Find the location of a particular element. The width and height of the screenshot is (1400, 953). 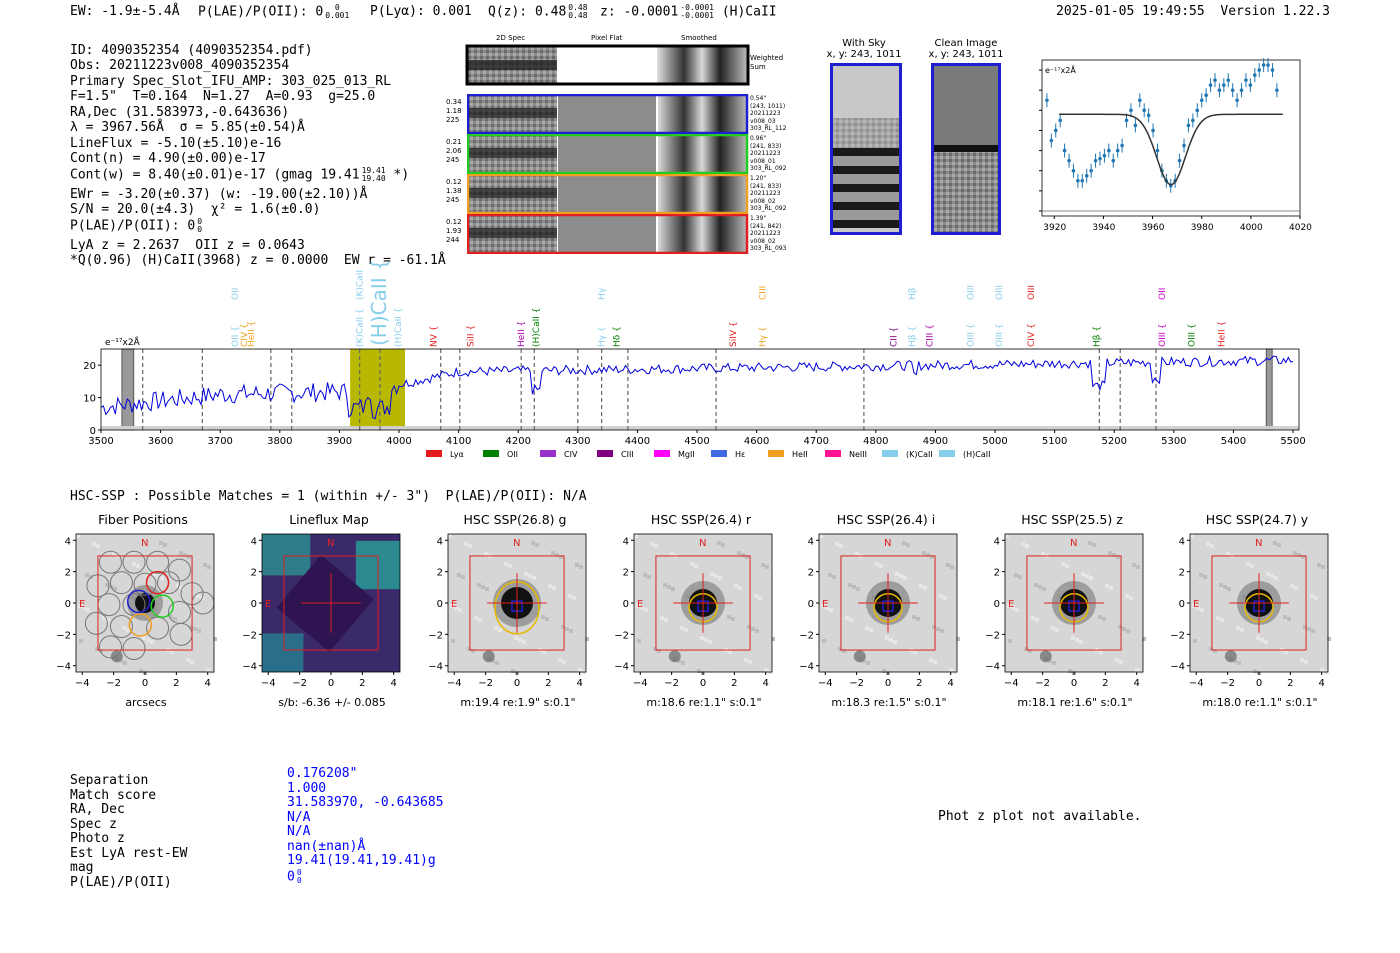

hsc-panel: Fiber Positions is located at coordinates (144, 519).